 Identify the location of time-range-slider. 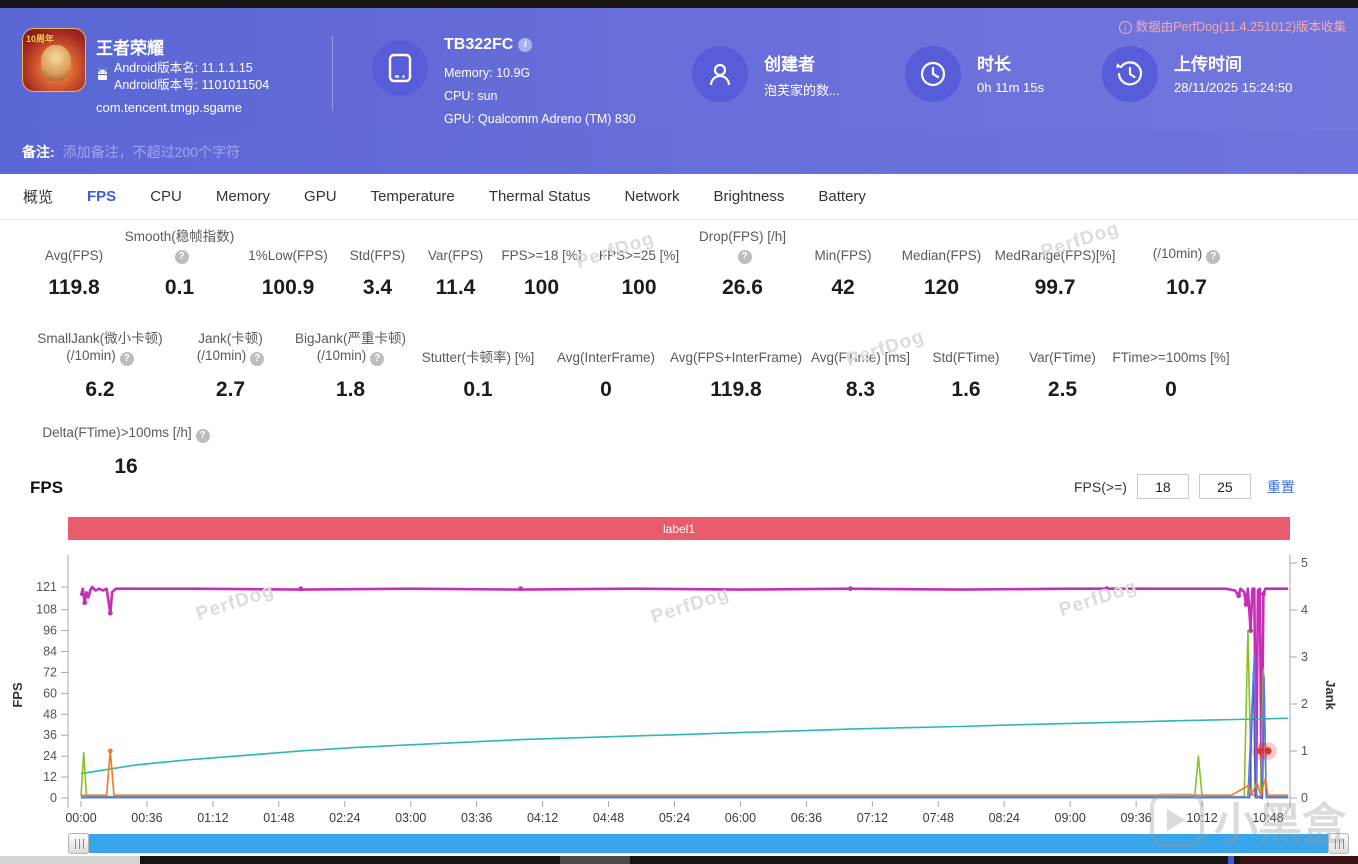
(708, 843).